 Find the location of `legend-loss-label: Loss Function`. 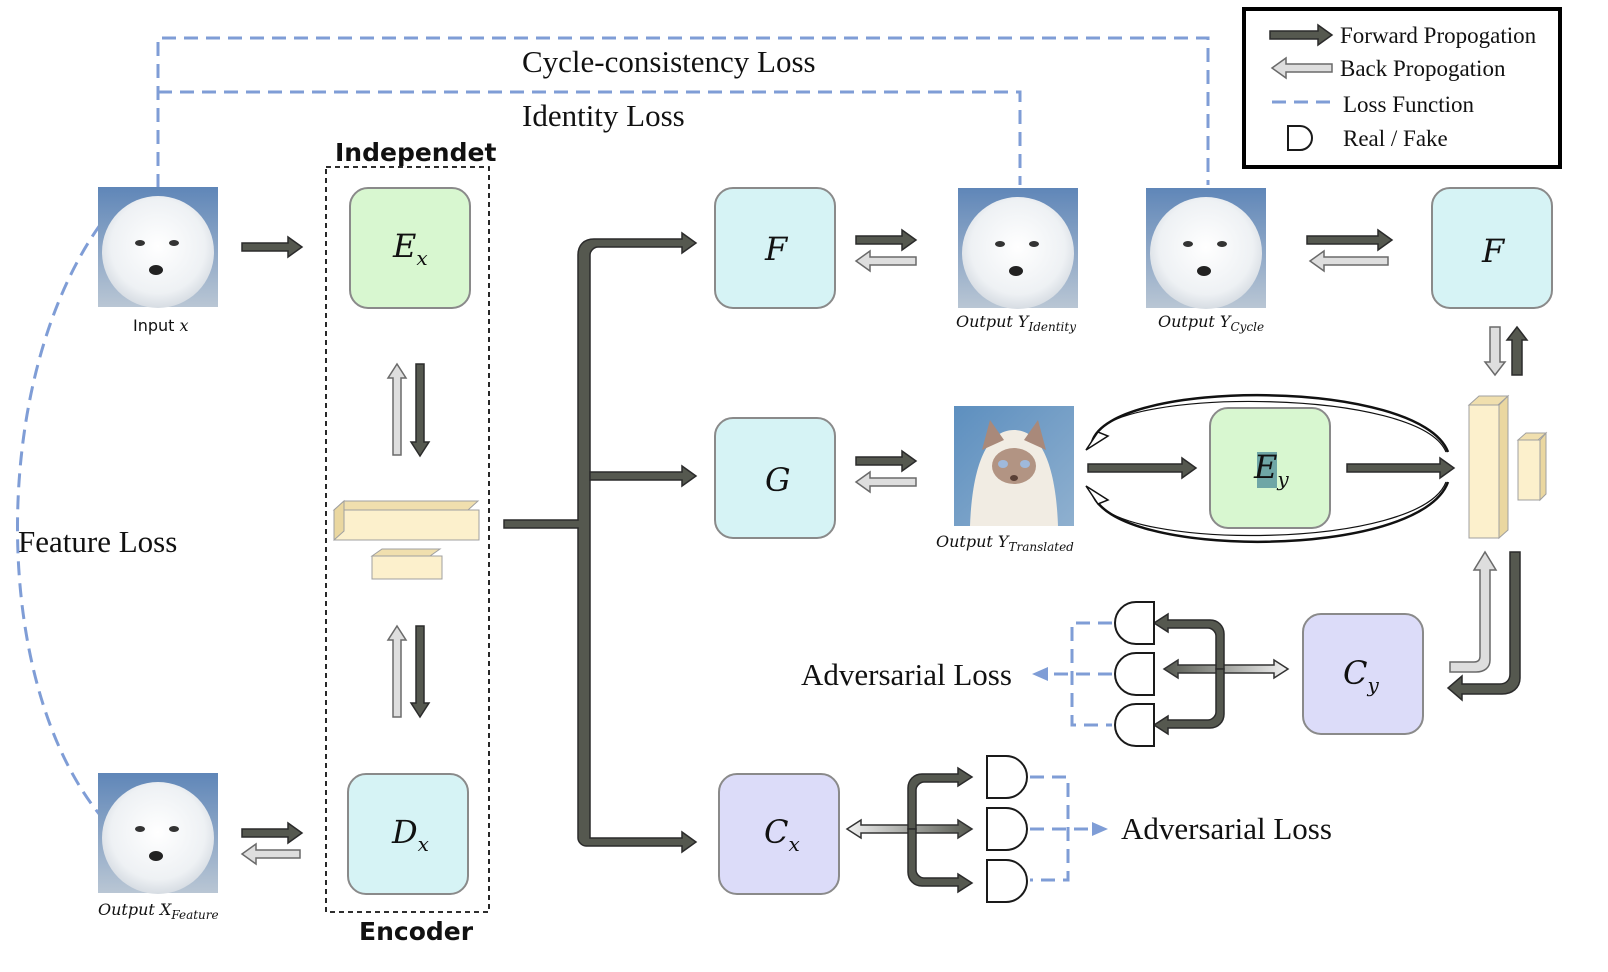

legend-loss-label: Loss Function is located at coordinates (1408, 104).